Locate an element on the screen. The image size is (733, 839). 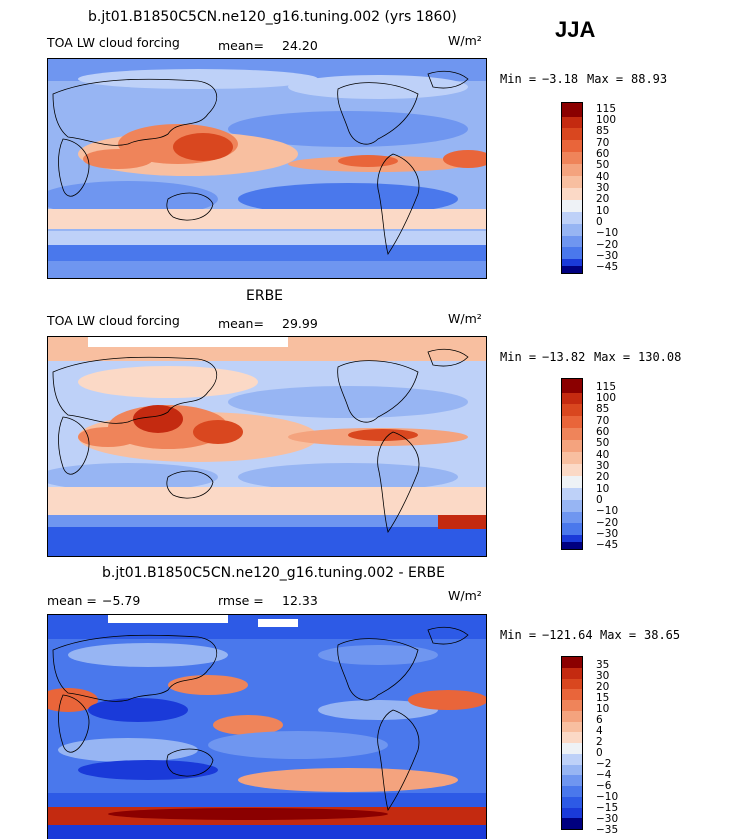
panel3-mean-value: −5.79 is located at coordinates (121, 600).